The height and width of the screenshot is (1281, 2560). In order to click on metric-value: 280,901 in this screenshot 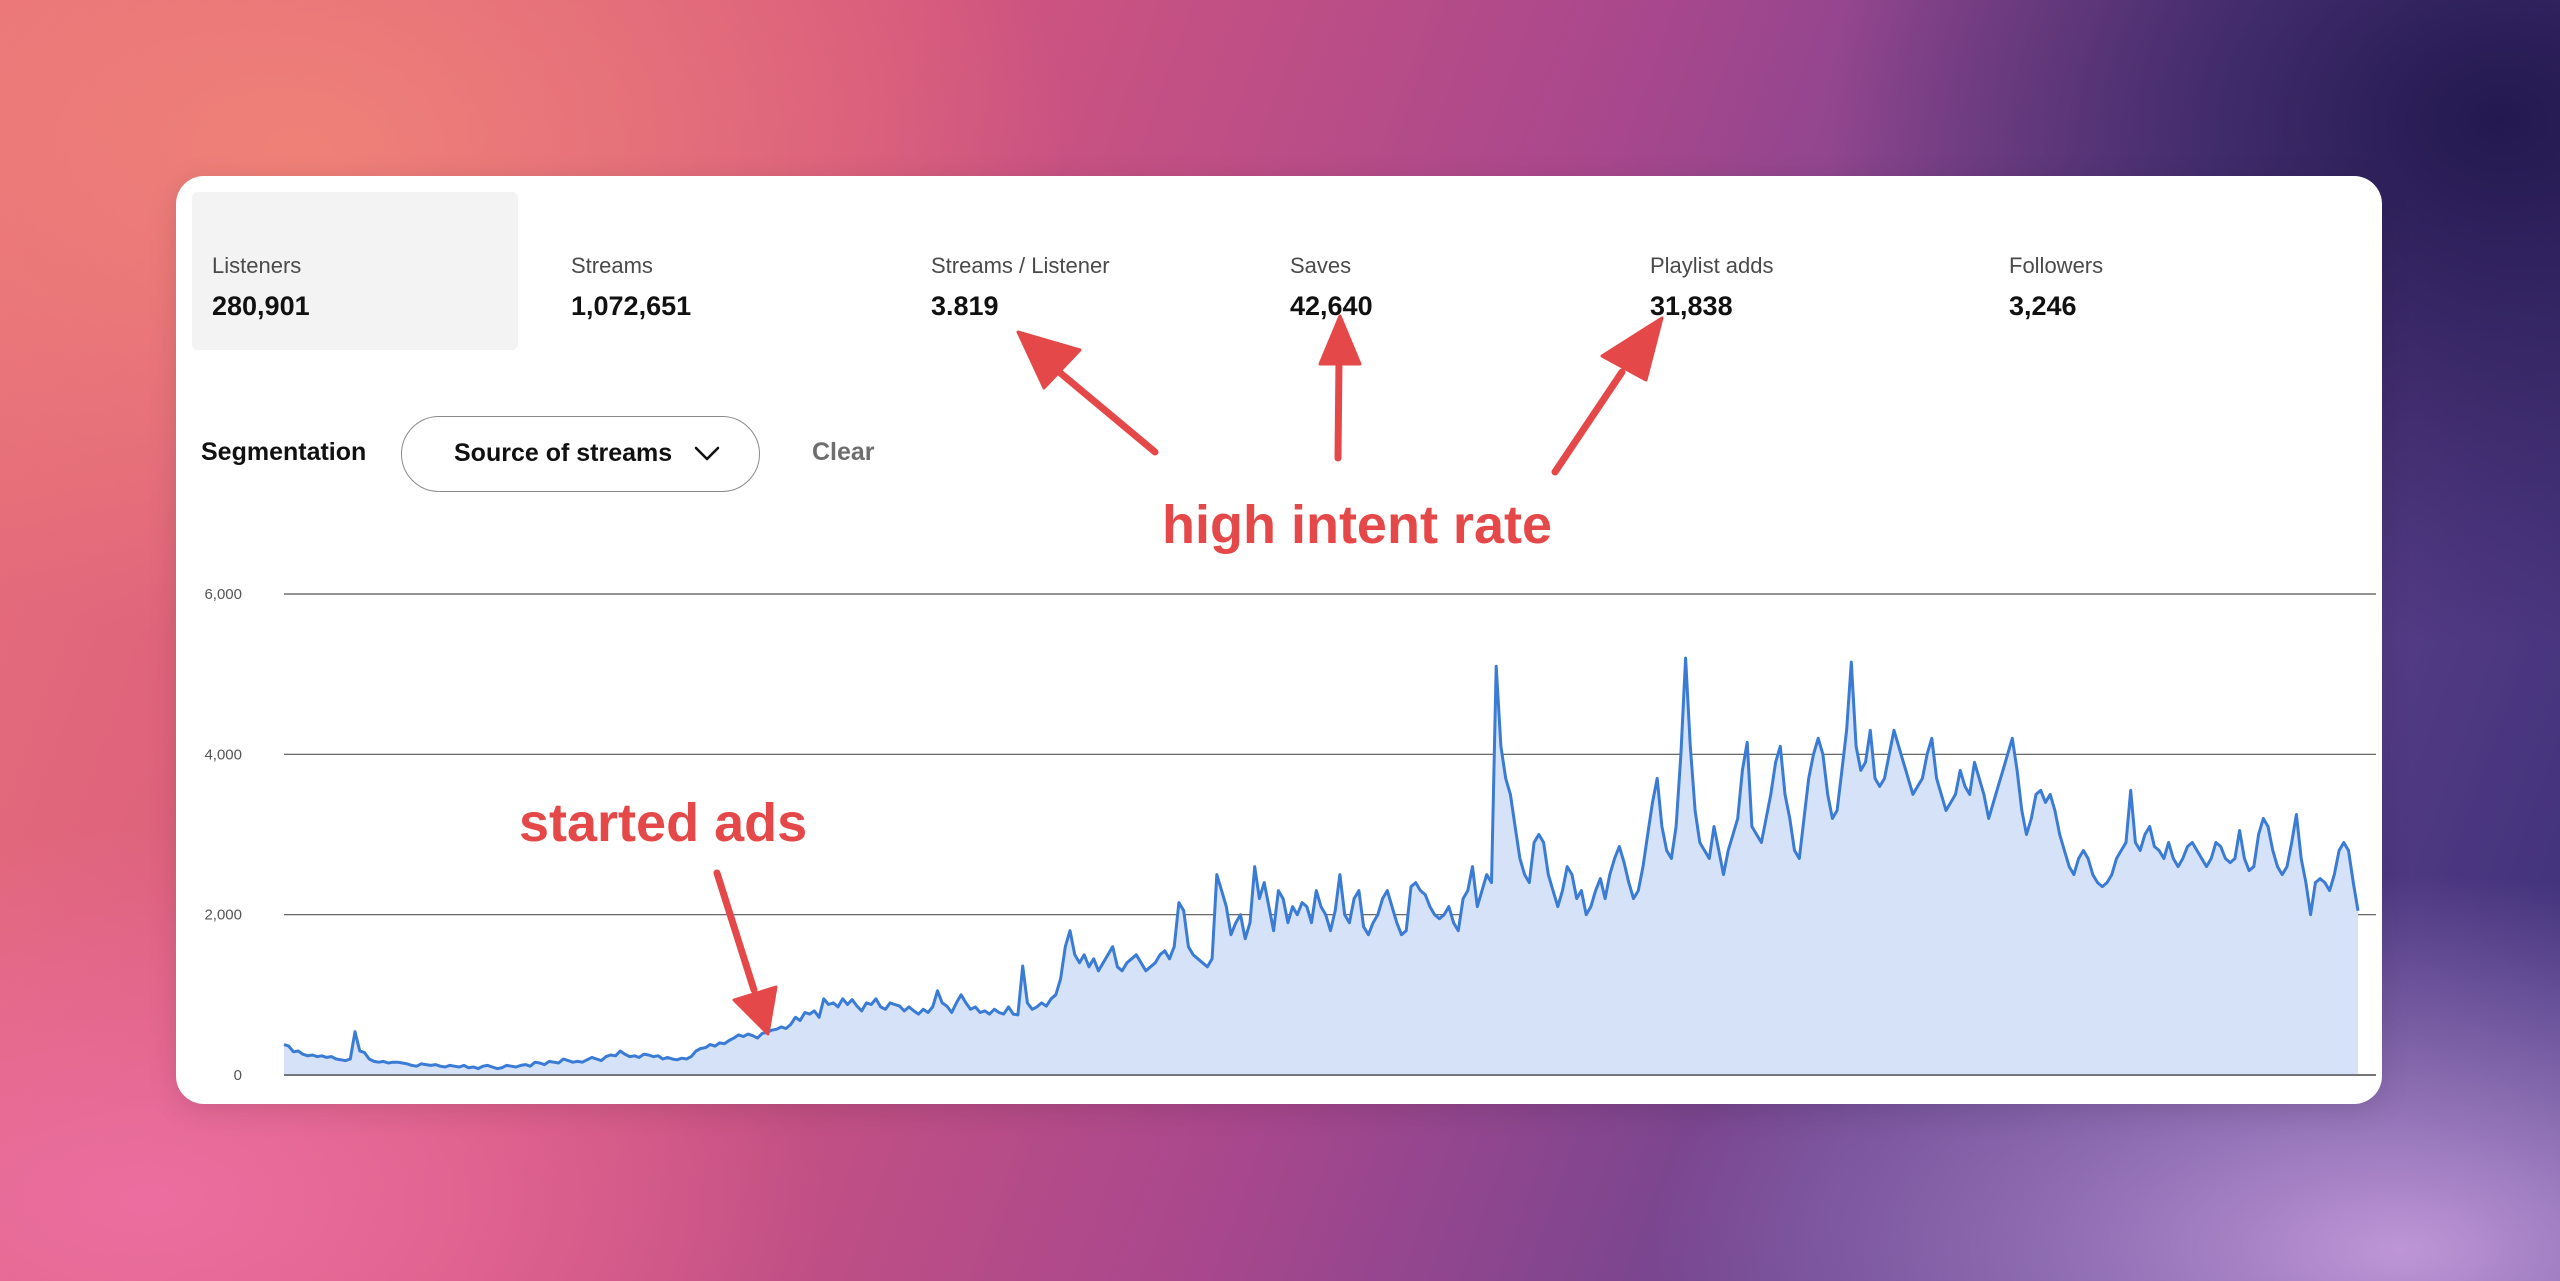, I will do `click(261, 306)`.